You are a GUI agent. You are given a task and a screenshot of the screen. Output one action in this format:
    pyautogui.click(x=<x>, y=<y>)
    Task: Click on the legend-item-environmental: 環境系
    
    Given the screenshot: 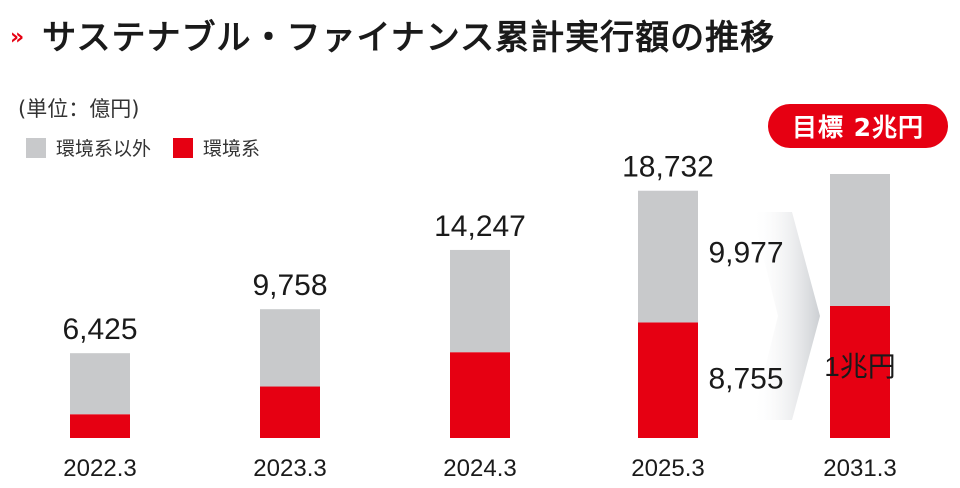 What is the action you would take?
    pyautogui.click(x=216, y=147)
    